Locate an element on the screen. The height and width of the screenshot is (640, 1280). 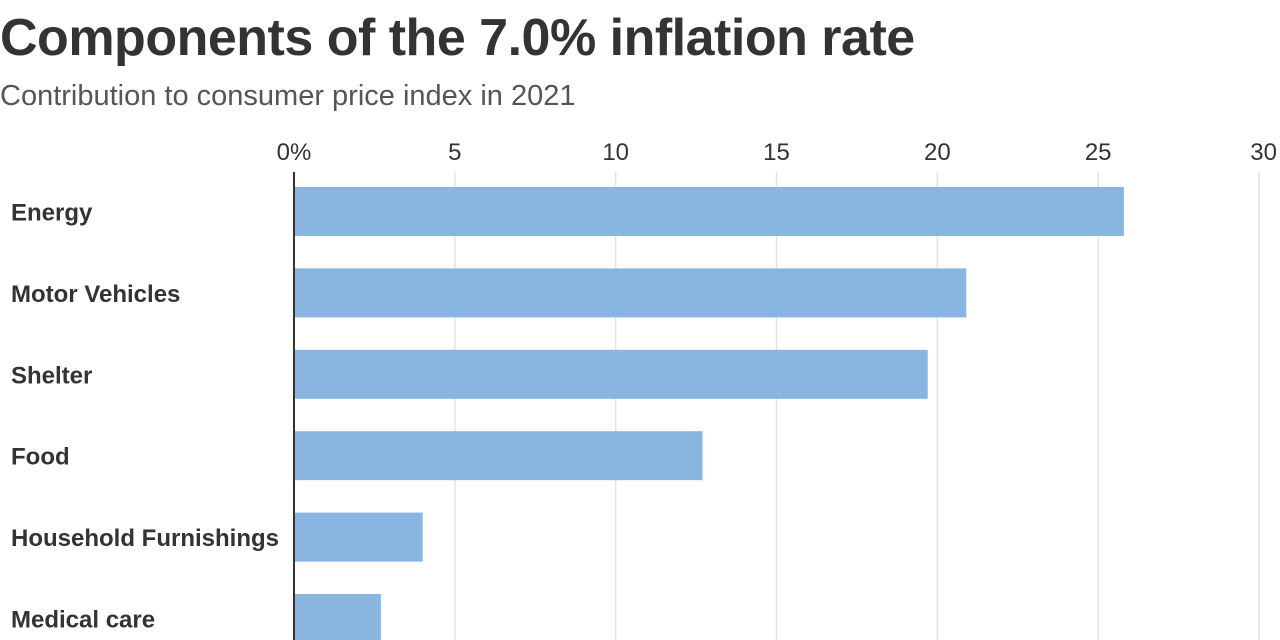
x-tick-label: 25 is located at coordinates (1098, 152).